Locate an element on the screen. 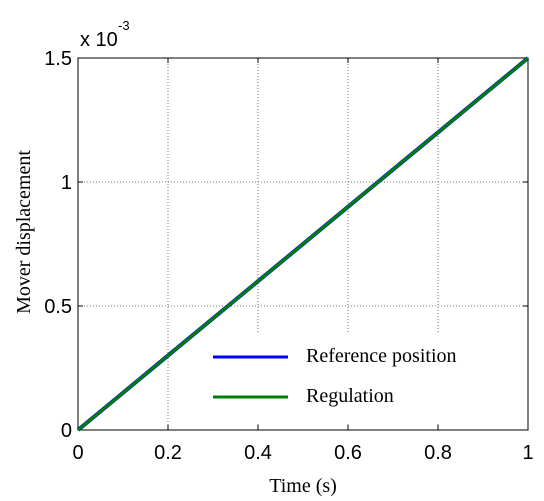 This screenshot has height=501, width=544. y-axis-label: Mover displacement is located at coordinates (24, 232).